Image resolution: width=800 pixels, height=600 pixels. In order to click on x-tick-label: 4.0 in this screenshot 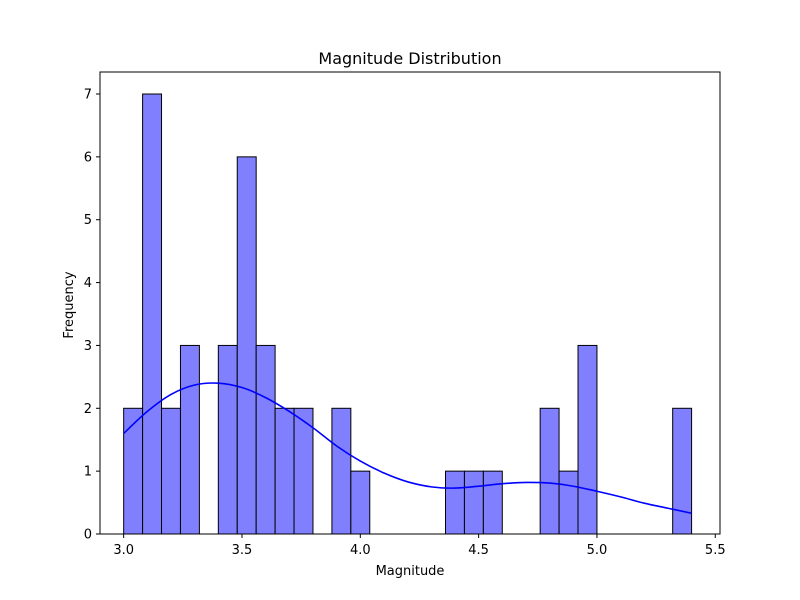, I will do `click(360, 550)`.